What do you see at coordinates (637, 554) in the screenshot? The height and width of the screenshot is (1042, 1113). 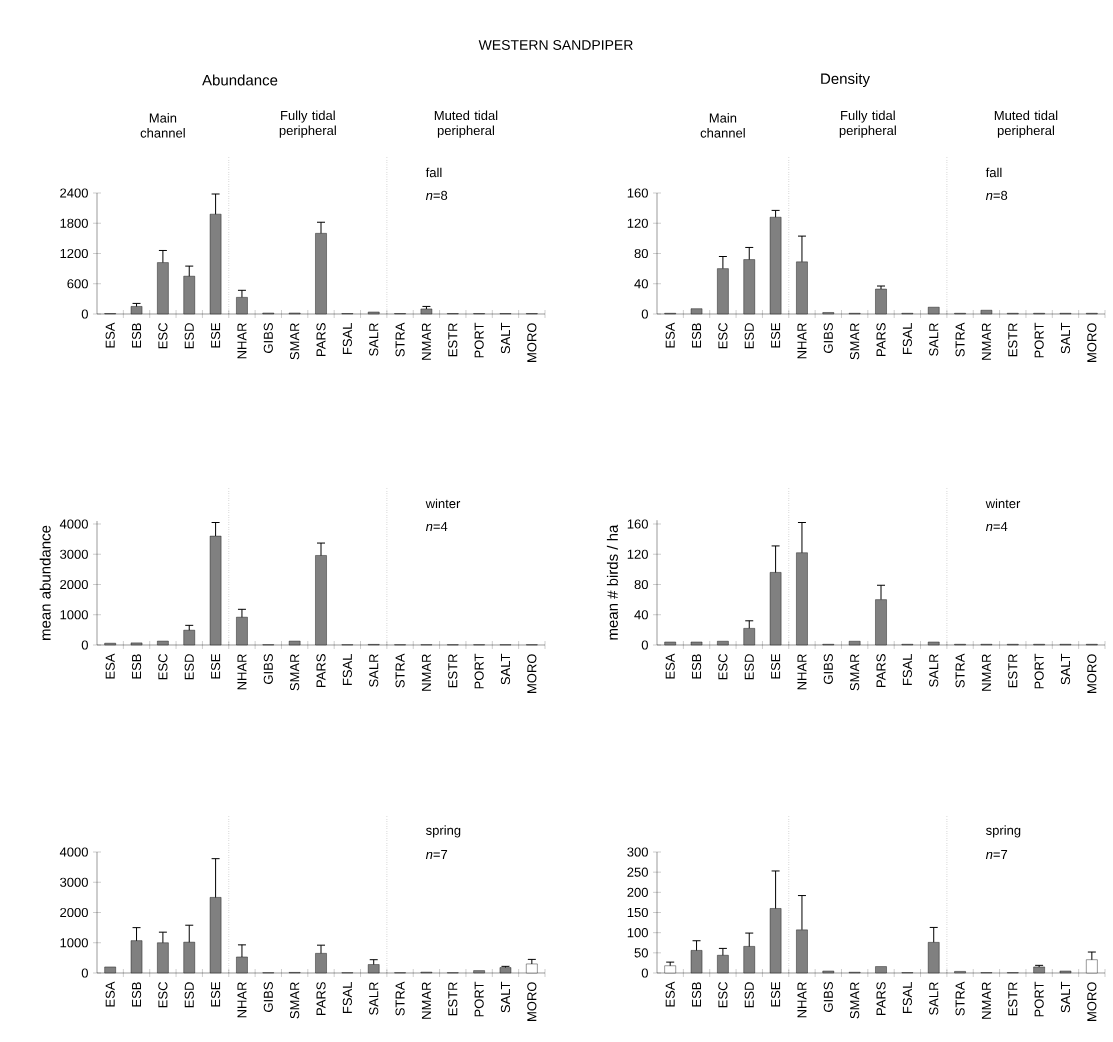 I see `y-tick-label: 120` at bounding box center [637, 554].